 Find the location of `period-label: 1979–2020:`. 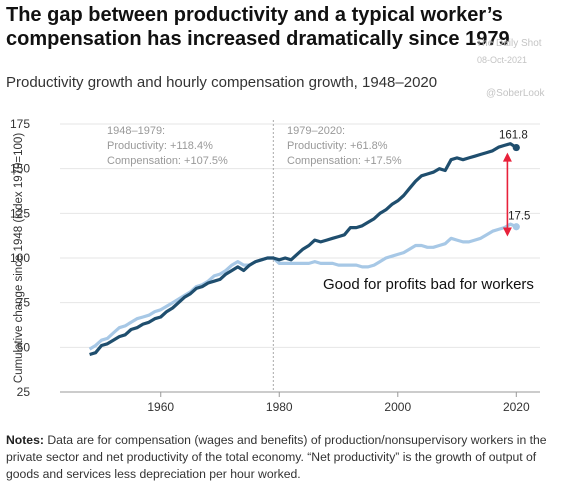

period-label: 1979–2020: is located at coordinates (316, 131).